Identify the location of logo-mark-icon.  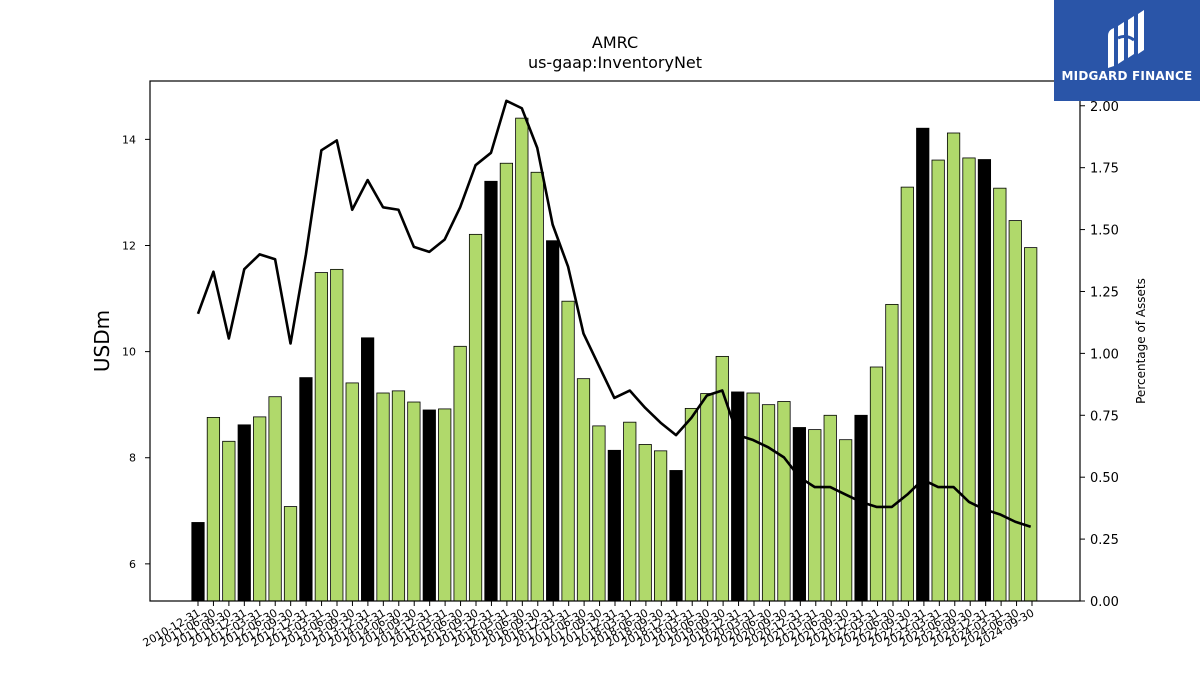
(1126, 39).